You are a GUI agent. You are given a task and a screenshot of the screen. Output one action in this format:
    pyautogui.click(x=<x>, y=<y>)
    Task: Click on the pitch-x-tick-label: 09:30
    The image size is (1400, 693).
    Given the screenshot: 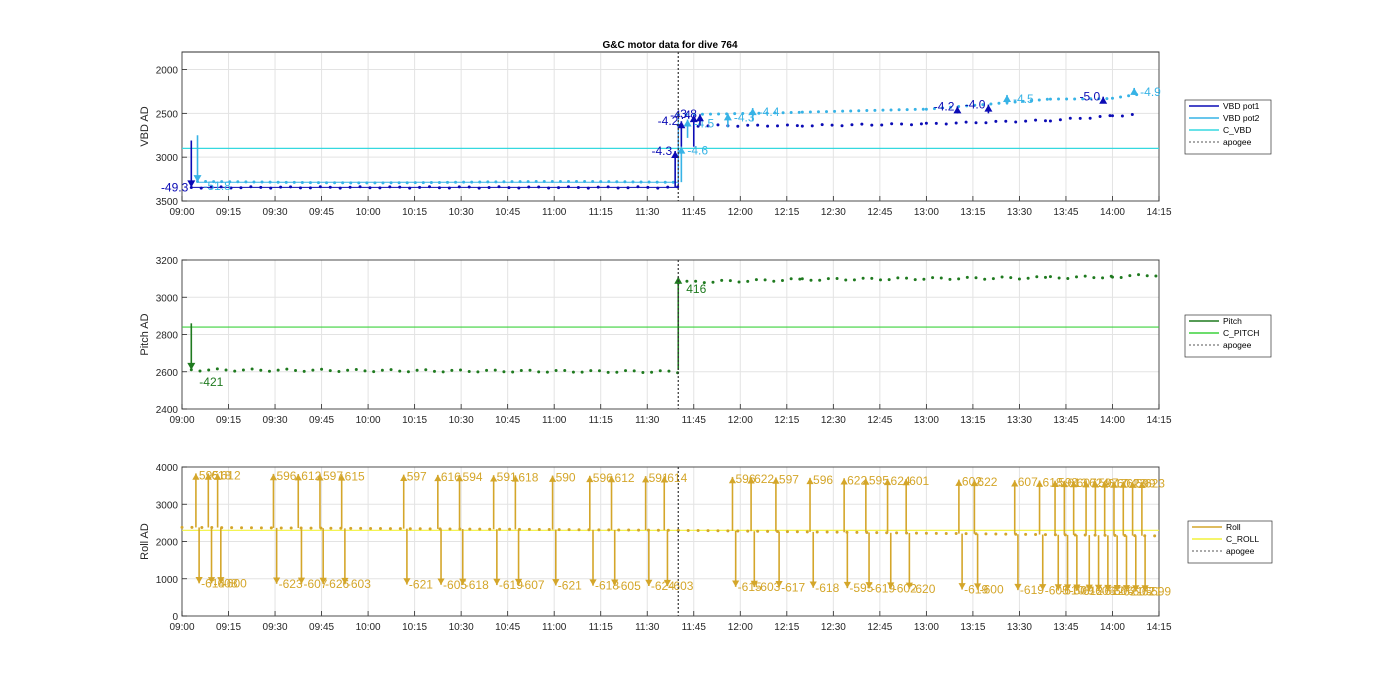 What is the action you would take?
    pyautogui.click(x=275, y=420)
    